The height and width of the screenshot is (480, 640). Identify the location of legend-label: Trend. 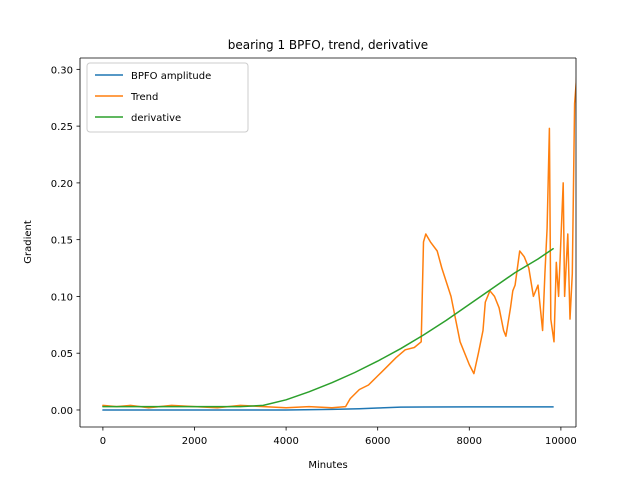
(144, 97).